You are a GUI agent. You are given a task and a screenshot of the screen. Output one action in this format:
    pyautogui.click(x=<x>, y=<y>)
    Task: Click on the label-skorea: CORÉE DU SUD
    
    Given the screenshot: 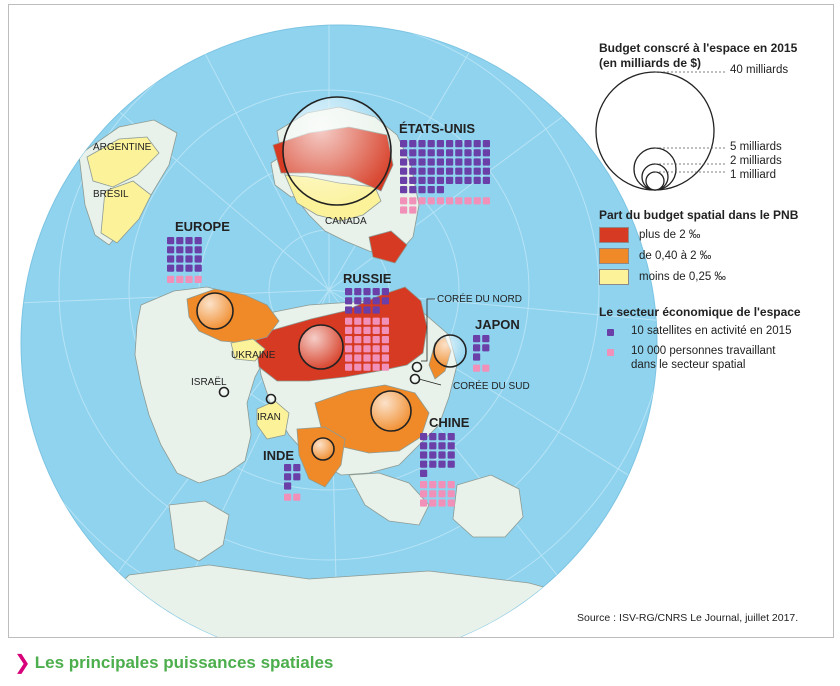 What is the action you would take?
    pyautogui.click(x=491, y=385)
    